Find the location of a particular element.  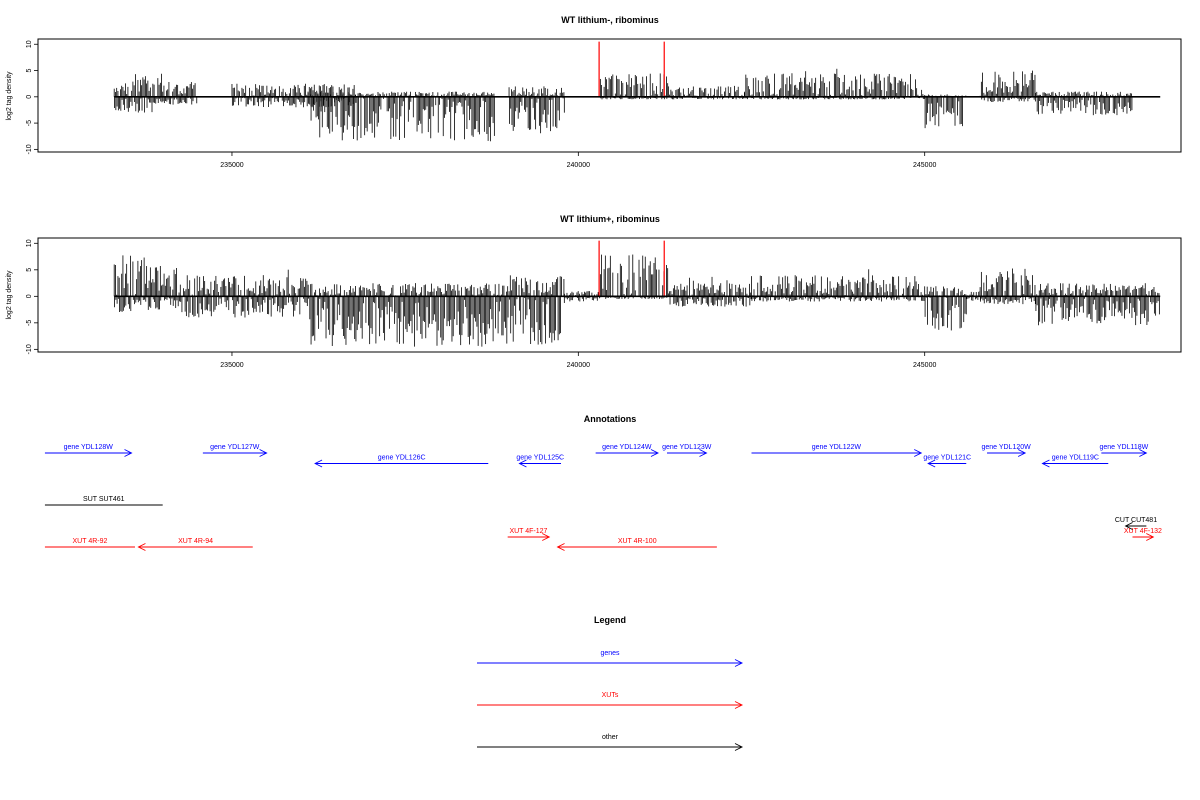

feature-label: XUT 4F-127 is located at coordinates (528, 531).